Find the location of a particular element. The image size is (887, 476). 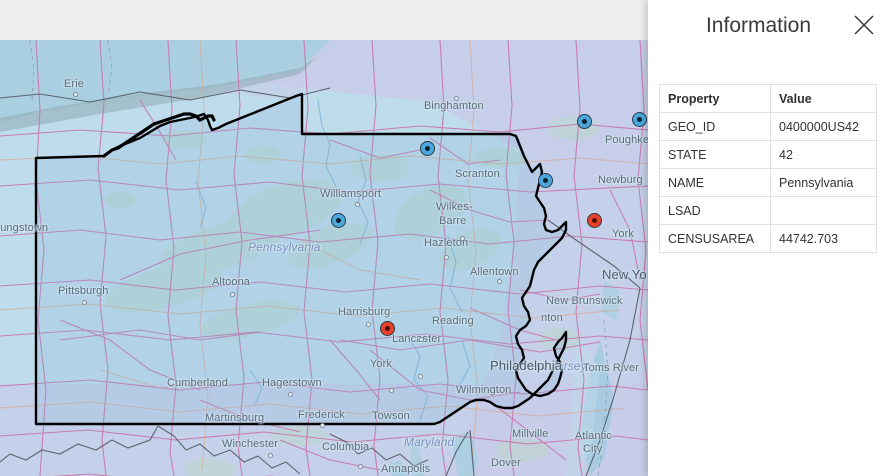

panel-title: Information is located at coordinates (758, 25).